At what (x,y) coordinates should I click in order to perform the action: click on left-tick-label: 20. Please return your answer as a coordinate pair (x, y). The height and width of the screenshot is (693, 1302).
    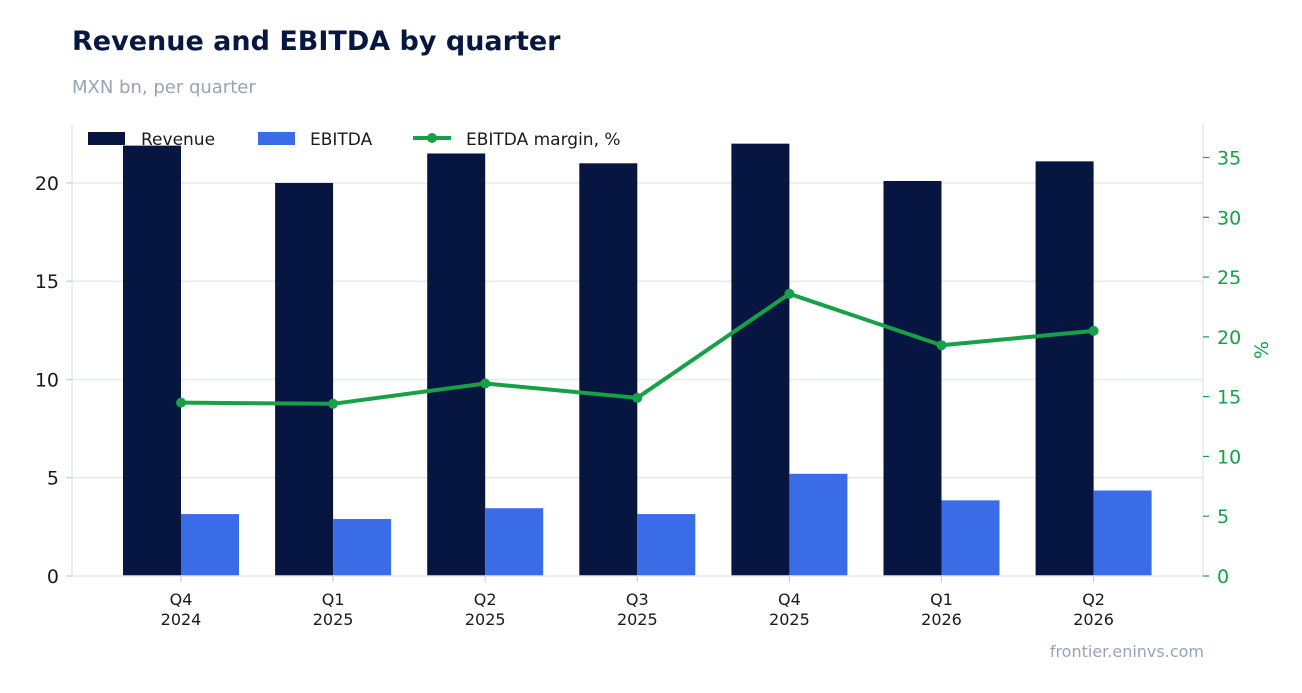
    Looking at the image, I should click on (47, 184).